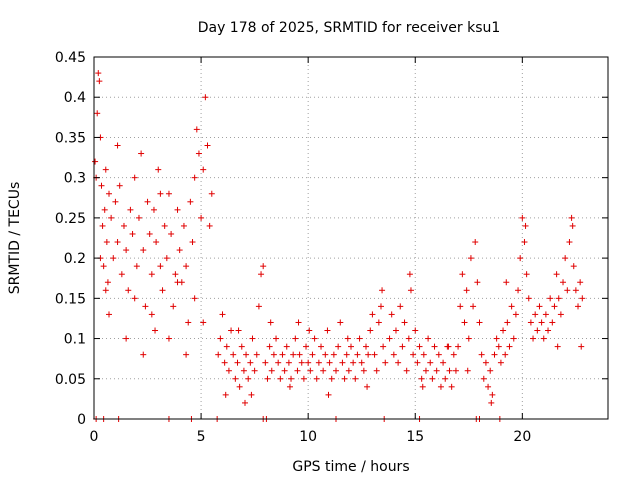  I want to click on y-tick-label: 0.05, so click(70, 380).